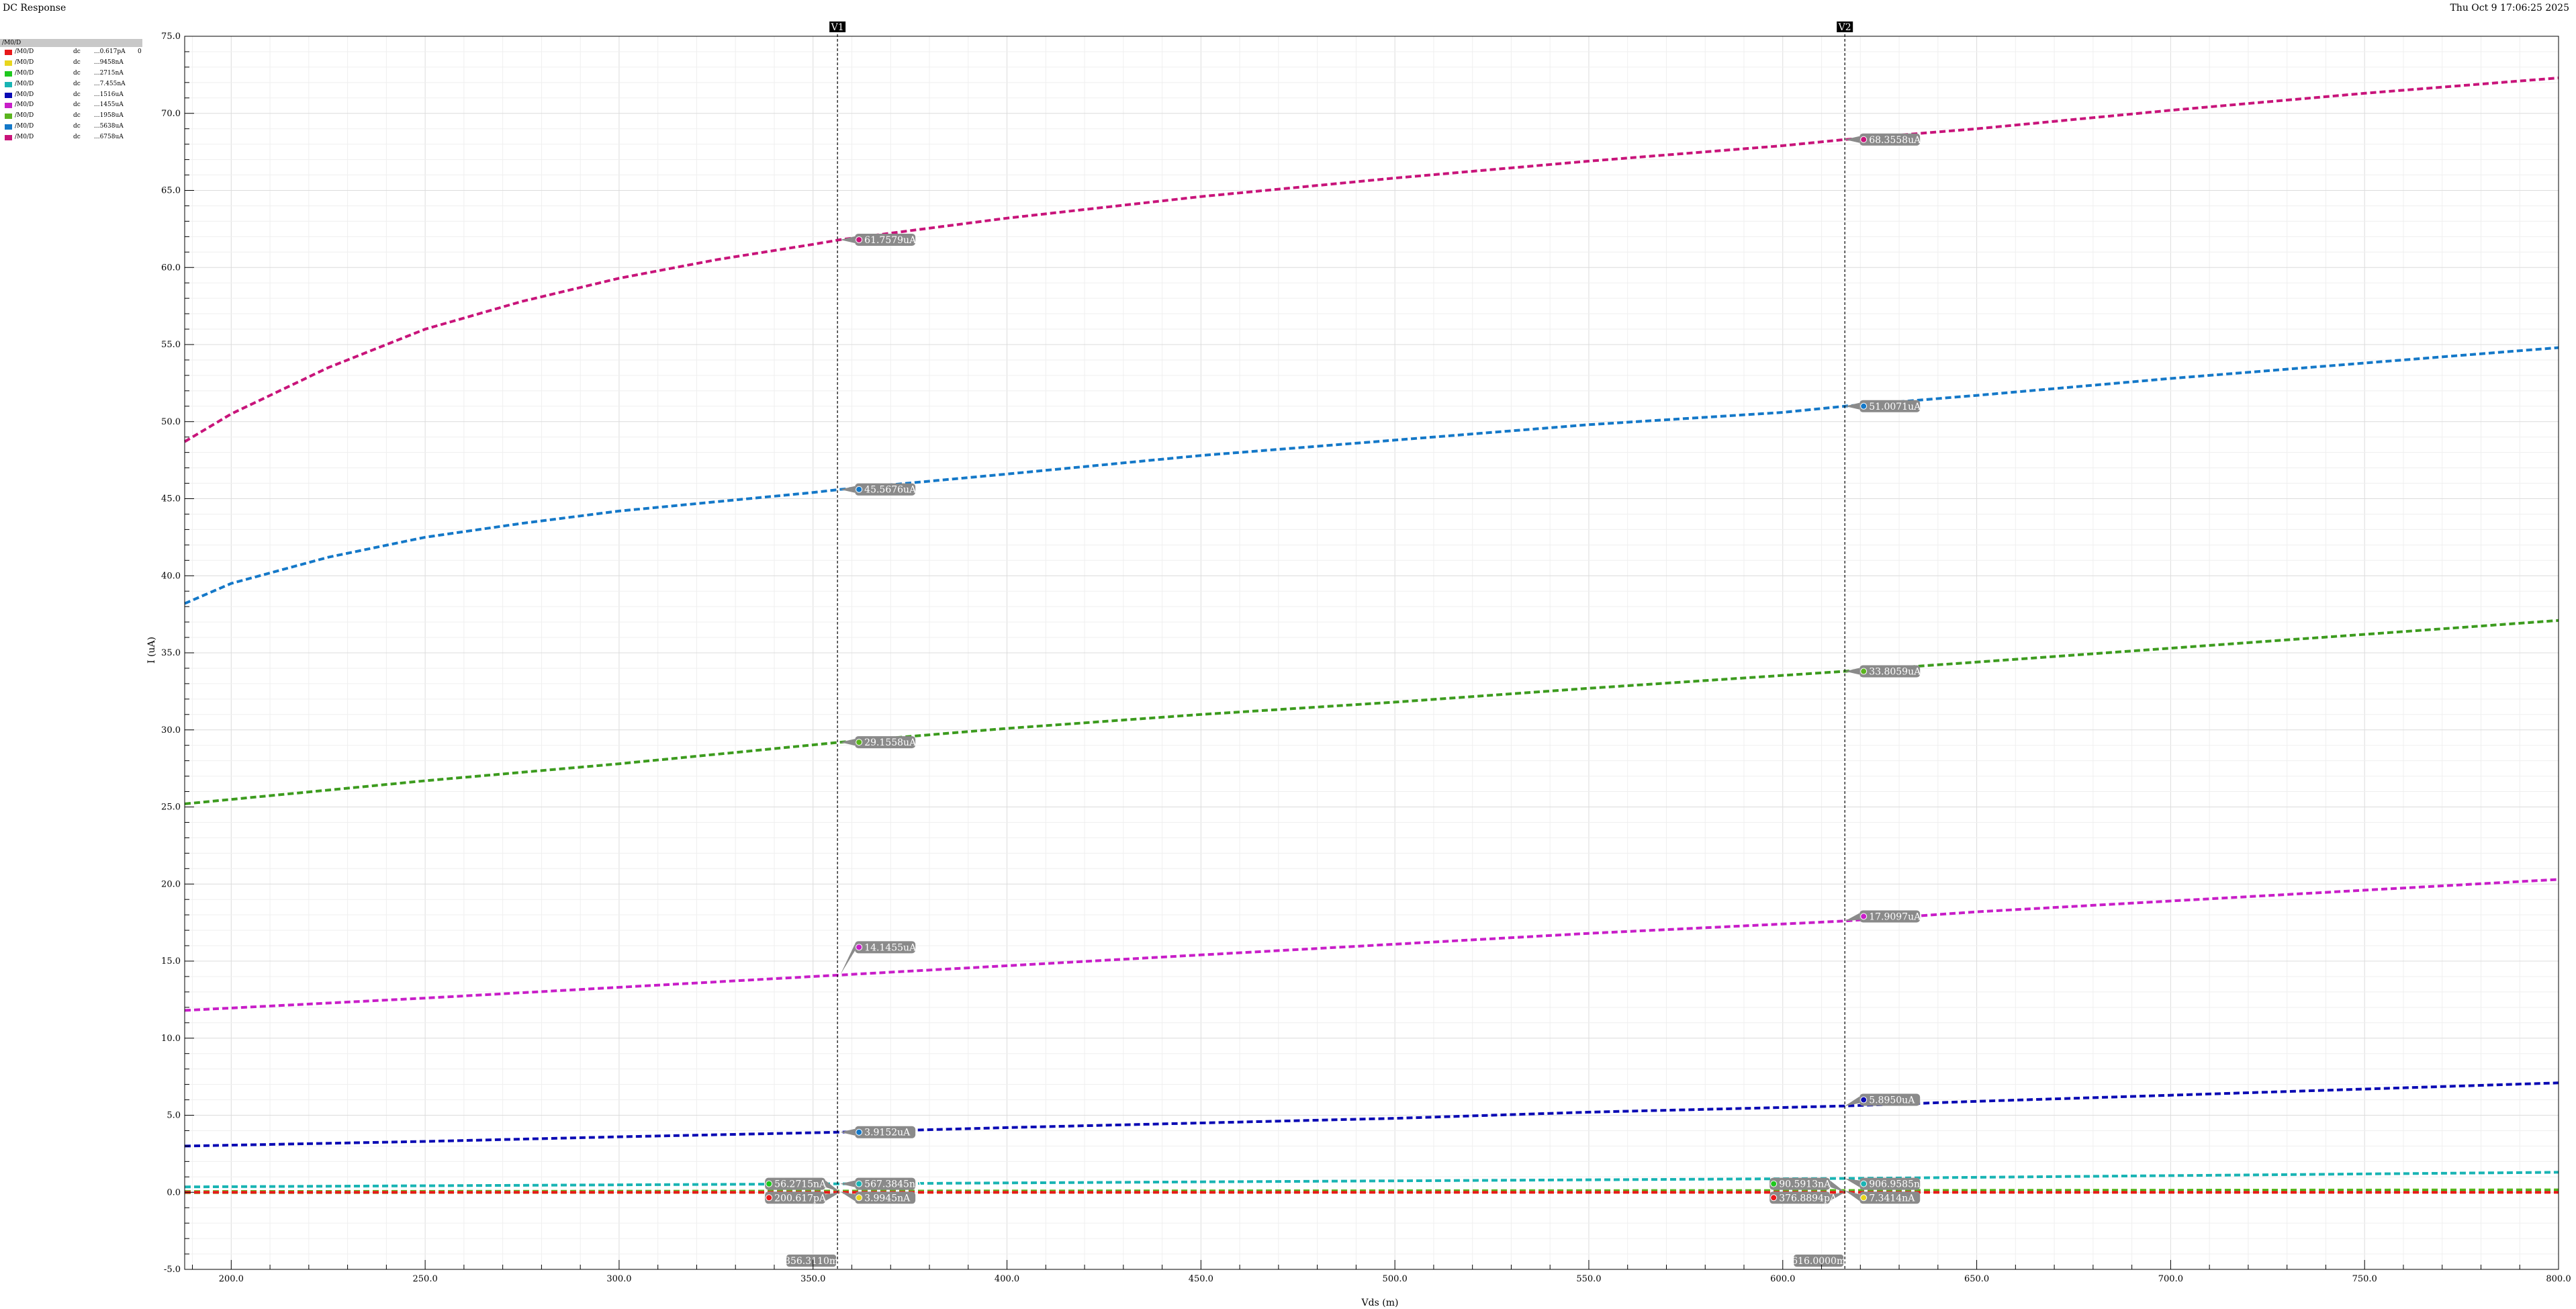 Image resolution: width=2576 pixels, height=1309 pixels. Describe the element at coordinates (171, 576) in the screenshot. I see `y-tick-label: 40.0` at that location.